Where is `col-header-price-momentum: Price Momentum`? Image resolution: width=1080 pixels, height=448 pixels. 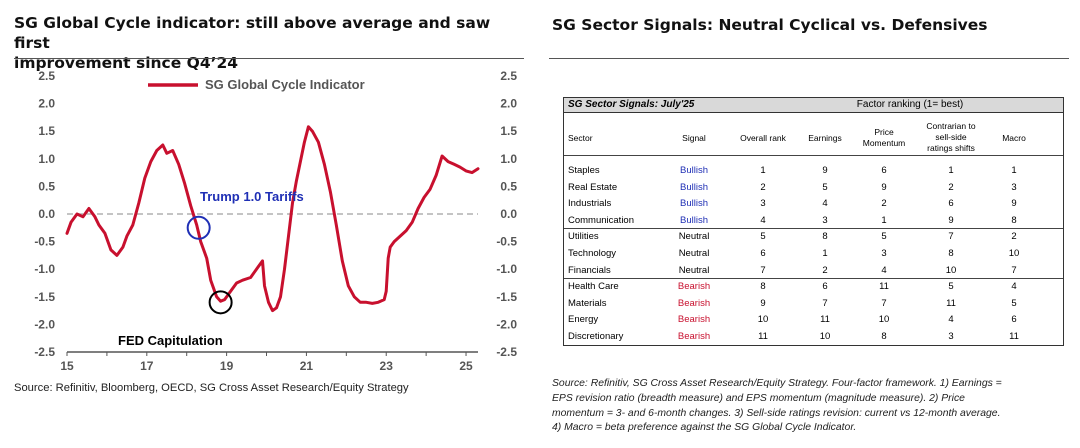
col-header-price-momentum: Price Momentum is located at coordinates (884, 138).